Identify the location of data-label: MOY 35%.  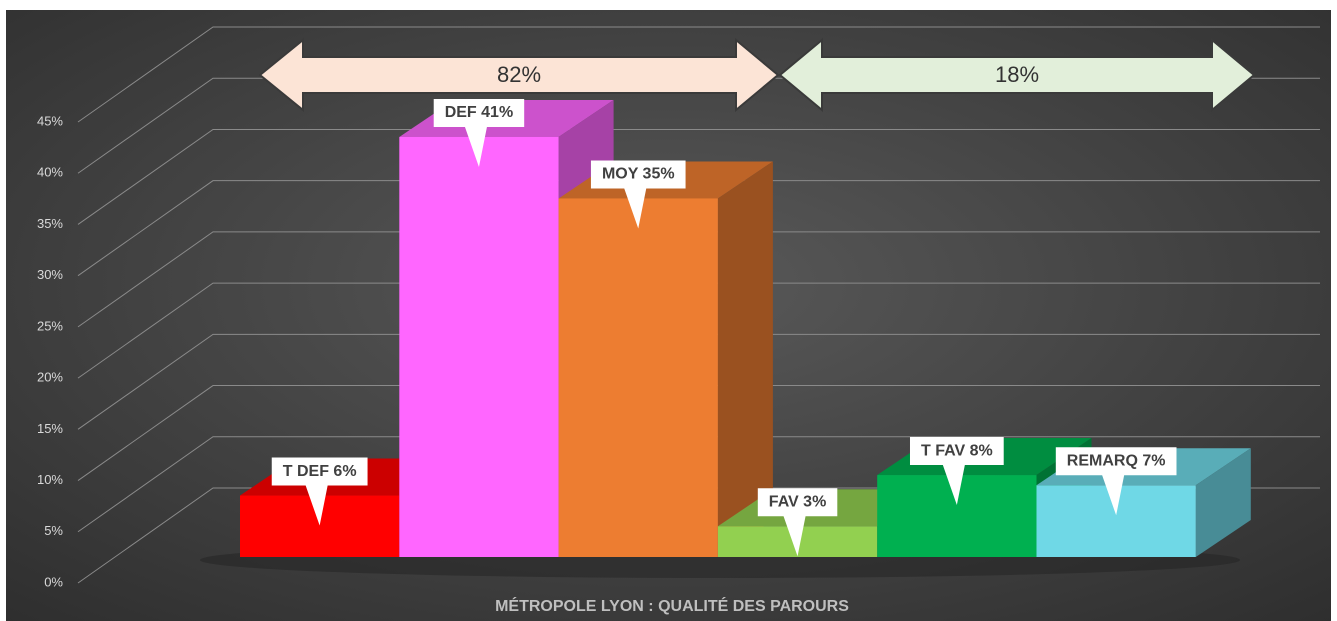
(638, 174).